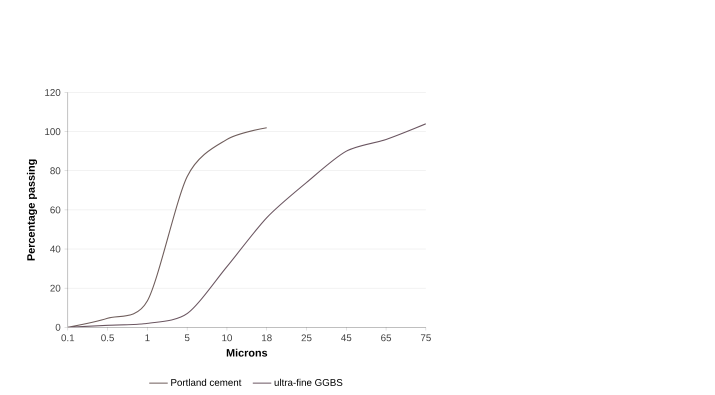 The width and height of the screenshot is (715, 395). I want to click on x-tick-label: 18, so click(267, 338).